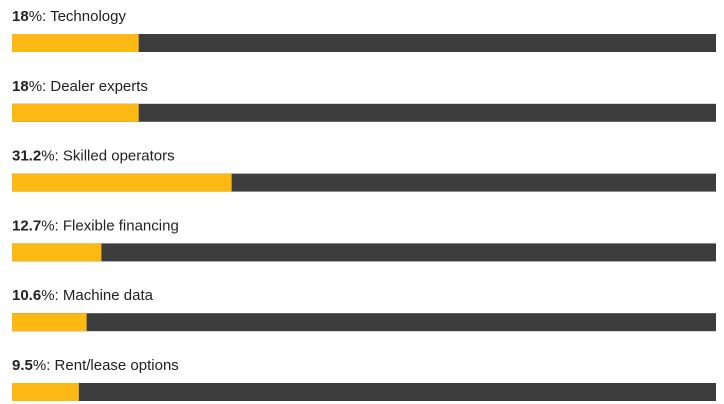  Describe the element at coordinates (88, 16) in the screenshot. I see `category-label: Technology` at that location.